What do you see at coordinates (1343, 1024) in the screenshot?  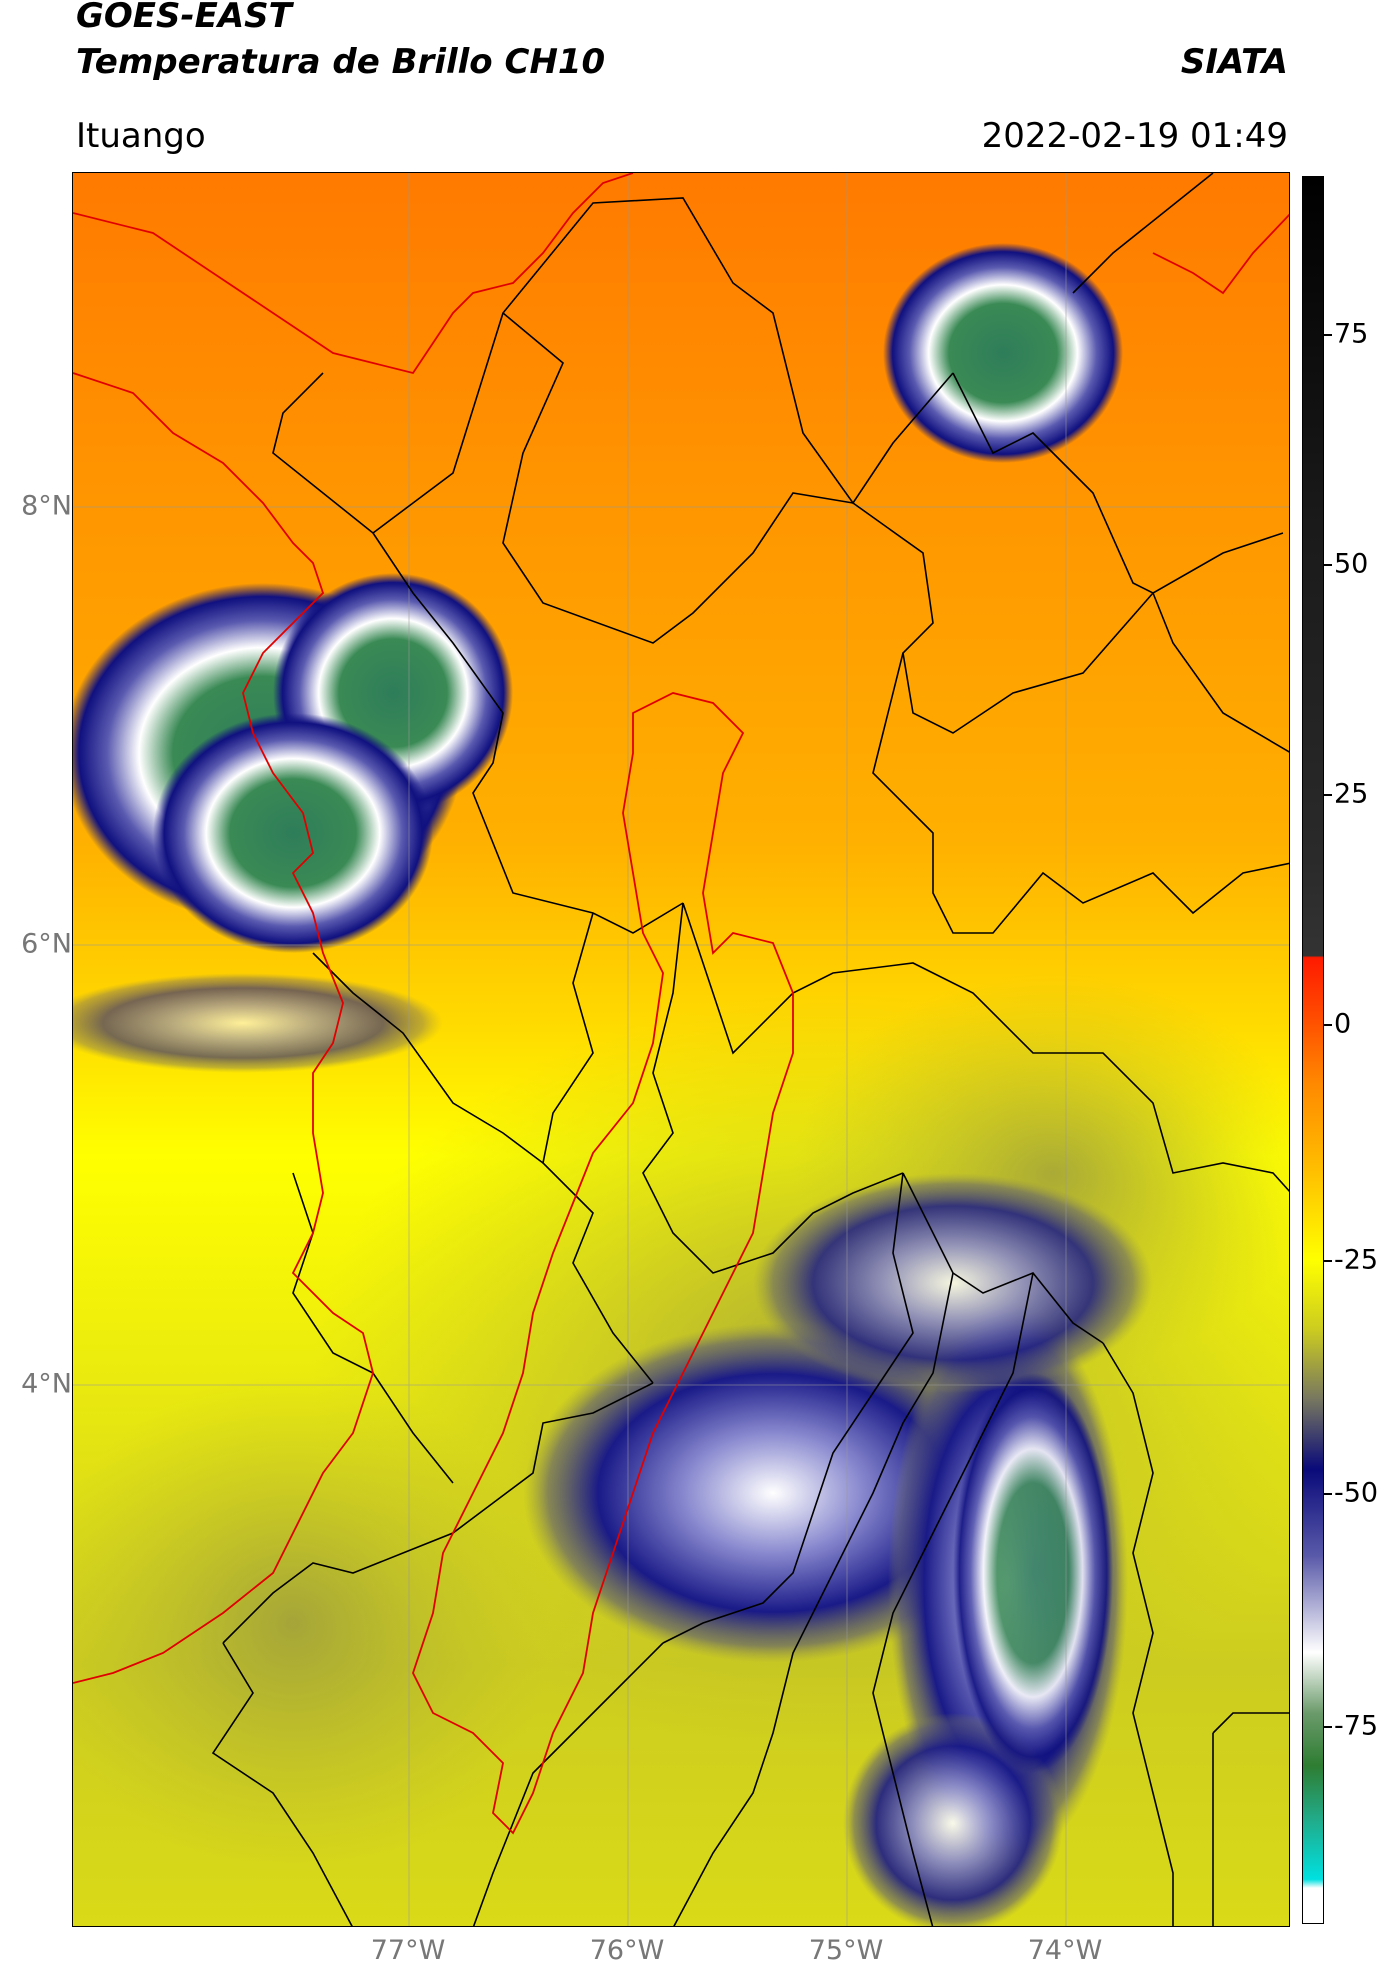 I see `colorbar-label-0: 0` at bounding box center [1343, 1024].